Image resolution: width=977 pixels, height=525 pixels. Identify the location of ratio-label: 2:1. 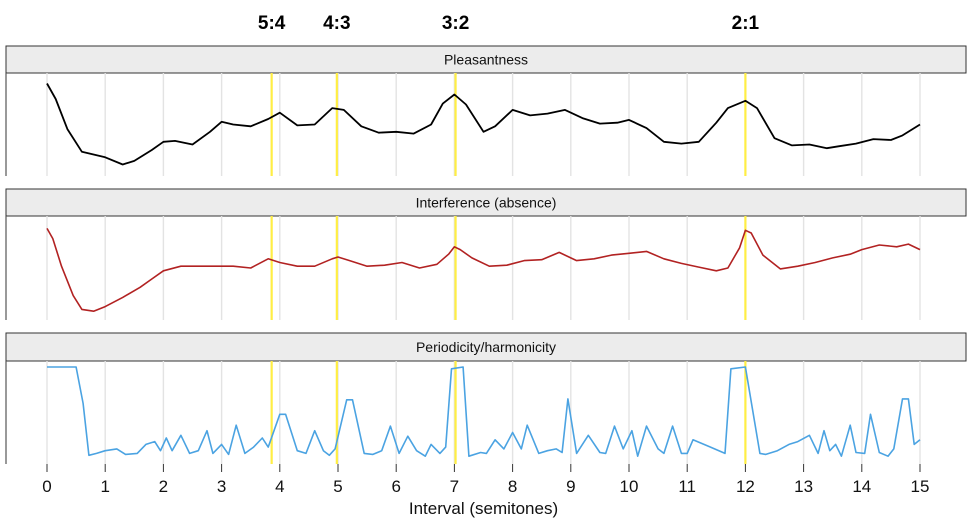
(746, 23).